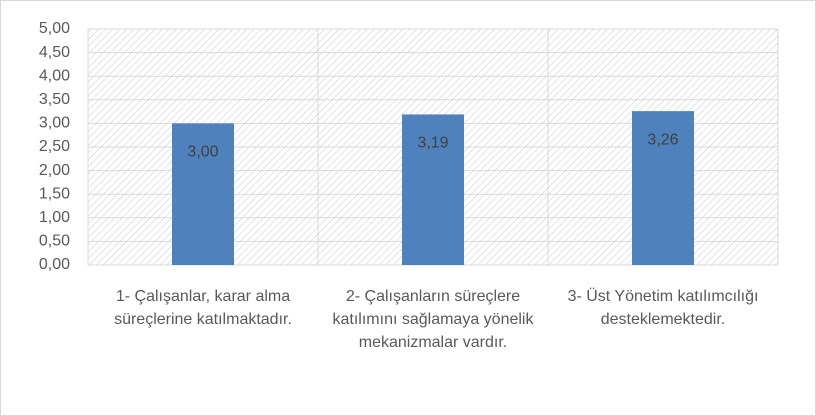 This screenshot has height=416, width=816. I want to click on y-tick-label: 0,50, so click(54, 241).